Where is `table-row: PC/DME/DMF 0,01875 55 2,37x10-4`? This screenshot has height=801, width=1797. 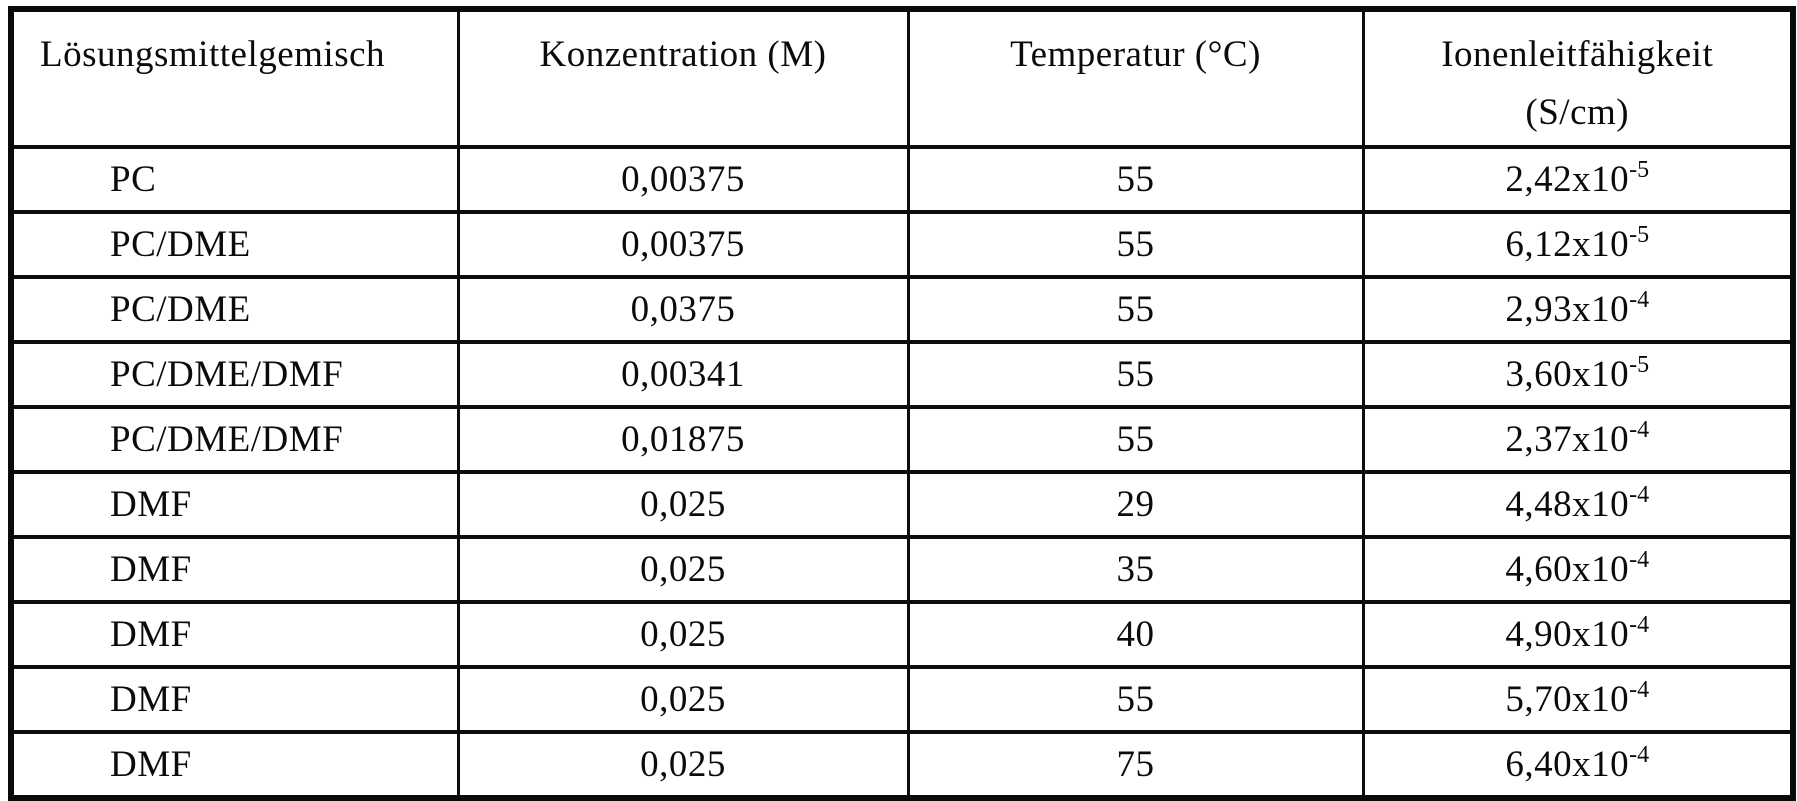
table-row: PC/DME/DMF 0,01875 55 2,37x10-4 is located at coordinates (902, 439).